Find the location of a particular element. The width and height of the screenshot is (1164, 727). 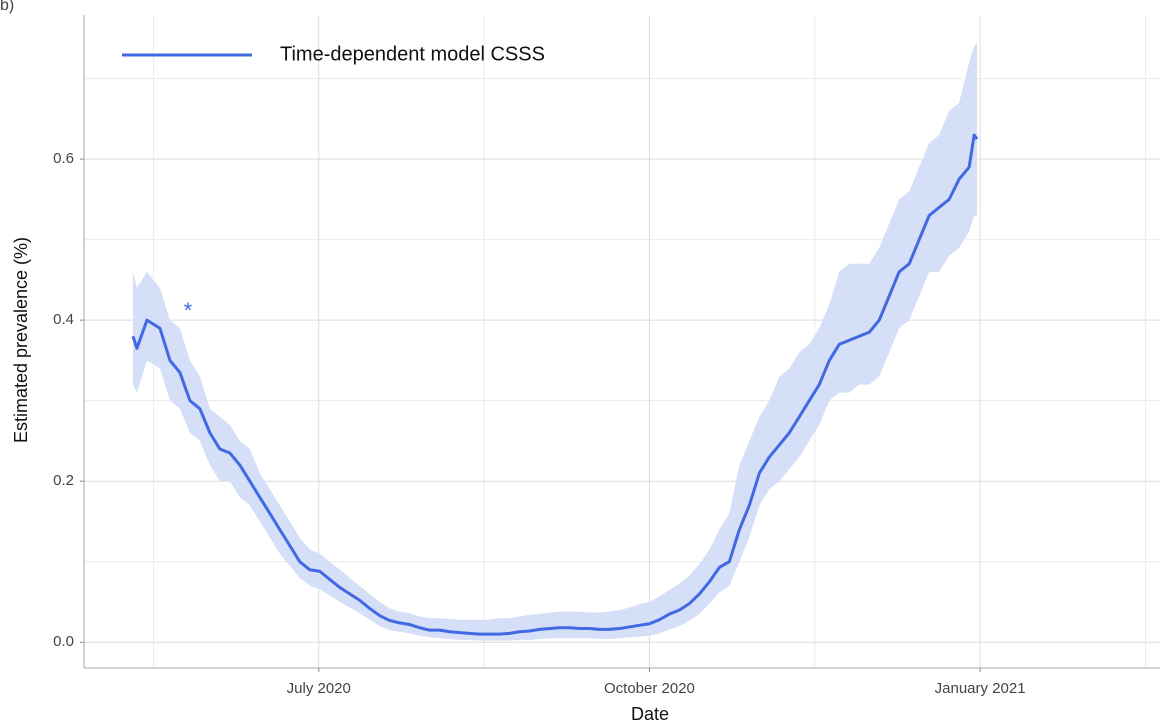

panel-label: b) is located at coordinates (7, 7).